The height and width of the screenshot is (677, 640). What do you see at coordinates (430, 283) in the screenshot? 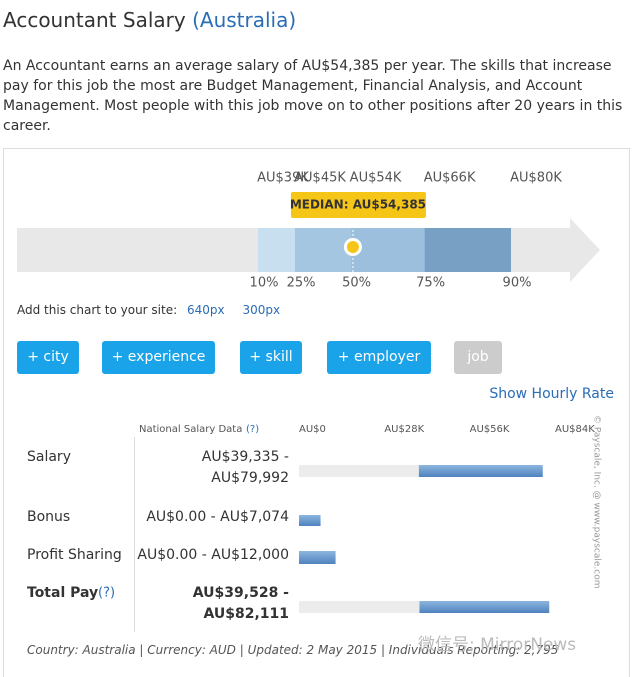
I see `percentile-label: 75%` at bounding box center [430, 283].